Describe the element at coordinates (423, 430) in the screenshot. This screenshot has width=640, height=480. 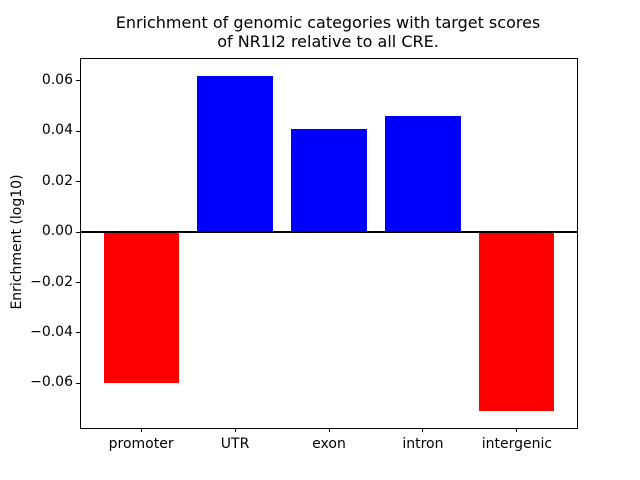
I see `x-tick-intron` at that location.